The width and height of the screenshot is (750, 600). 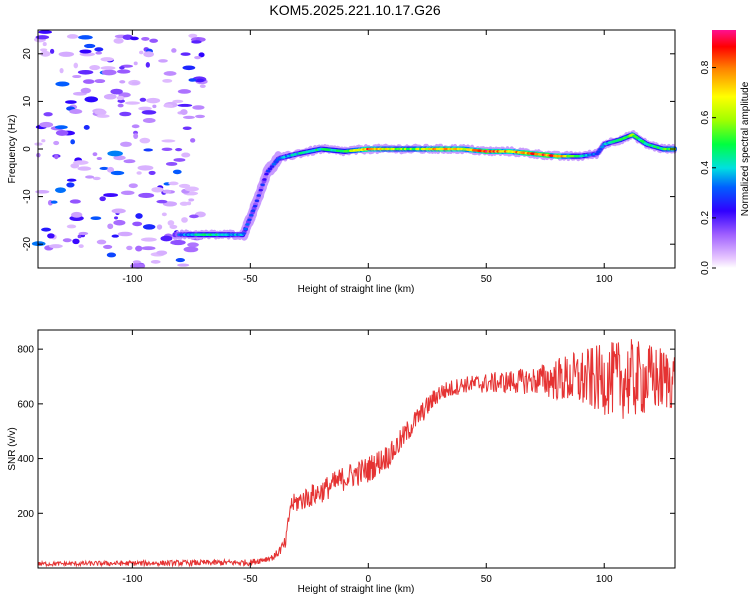 I want to click on spectrogram-xlabel: Height of straight line (km), so click(x=356, y=289).